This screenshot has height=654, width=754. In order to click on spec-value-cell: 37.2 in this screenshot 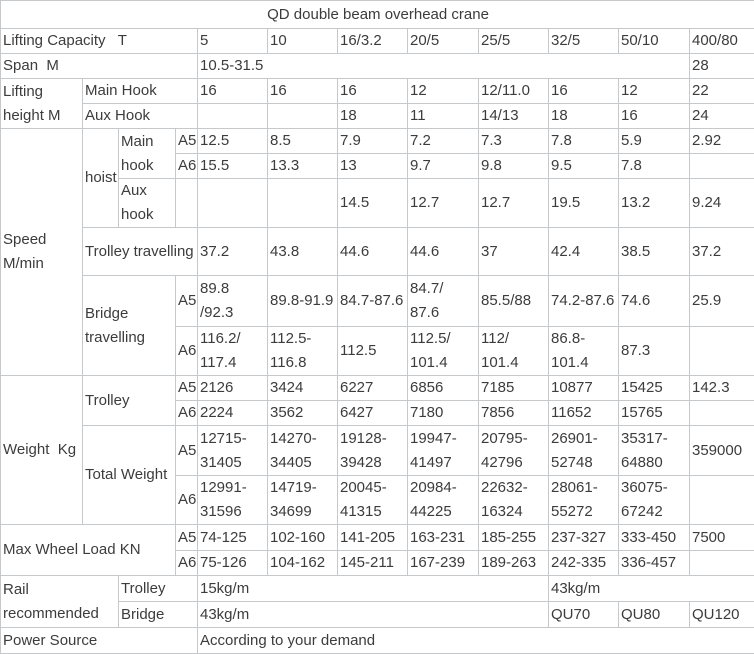, I will do `click(722, 252)`.